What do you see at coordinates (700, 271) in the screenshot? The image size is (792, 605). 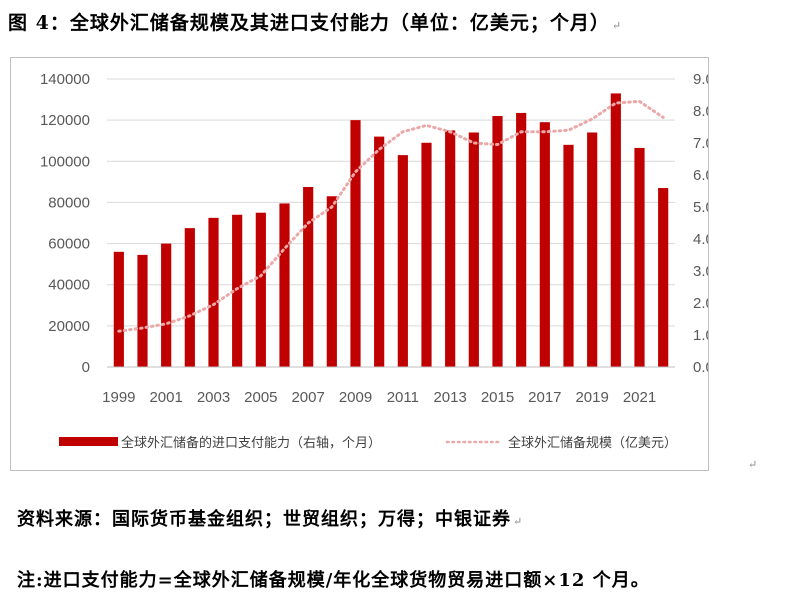 I see `right-axis-tick-label: 3.00` at bounding box center [700, 271].